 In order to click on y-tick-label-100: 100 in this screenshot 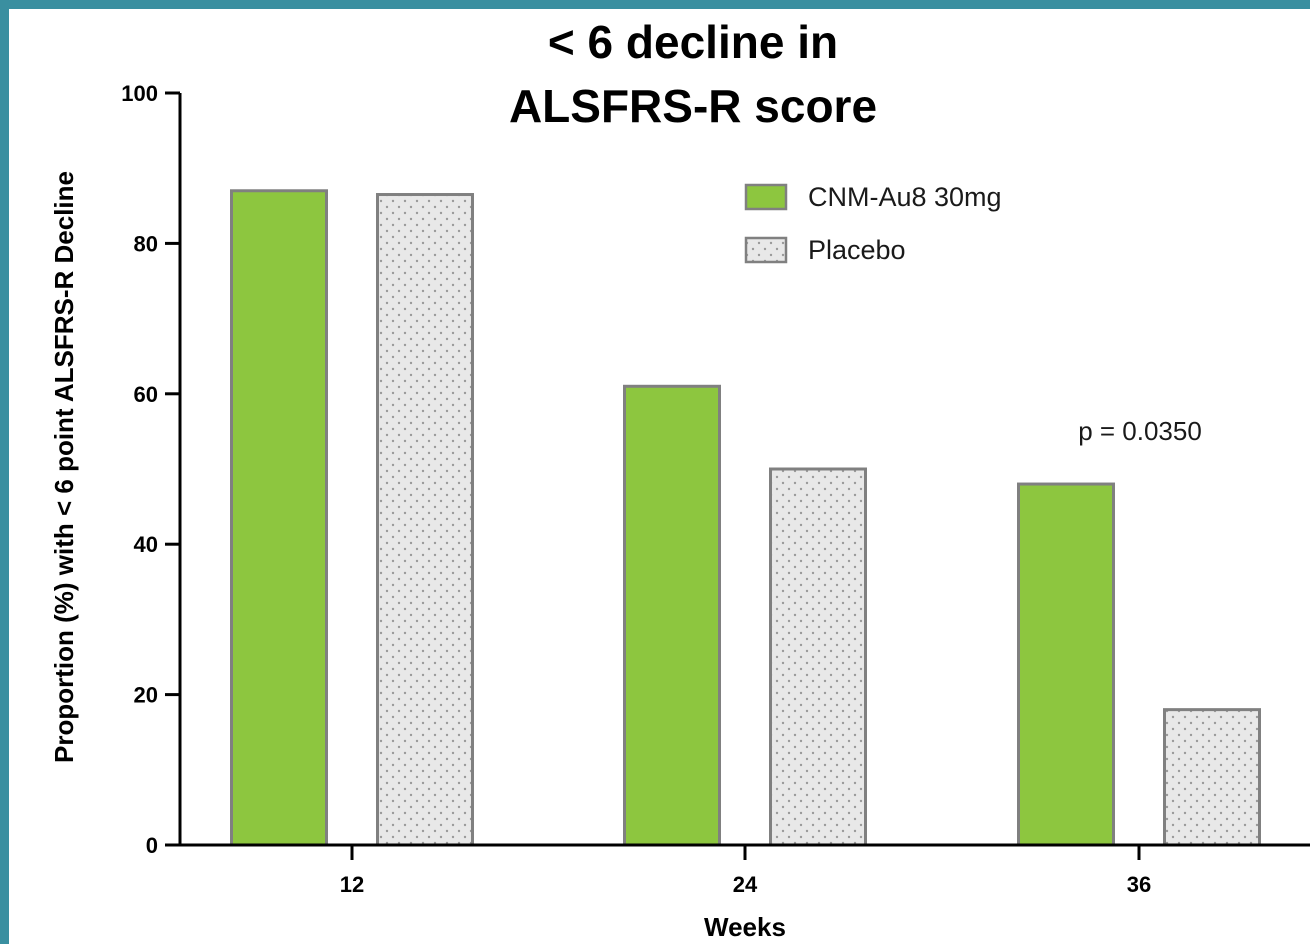, I will do `click(139, 93)`.